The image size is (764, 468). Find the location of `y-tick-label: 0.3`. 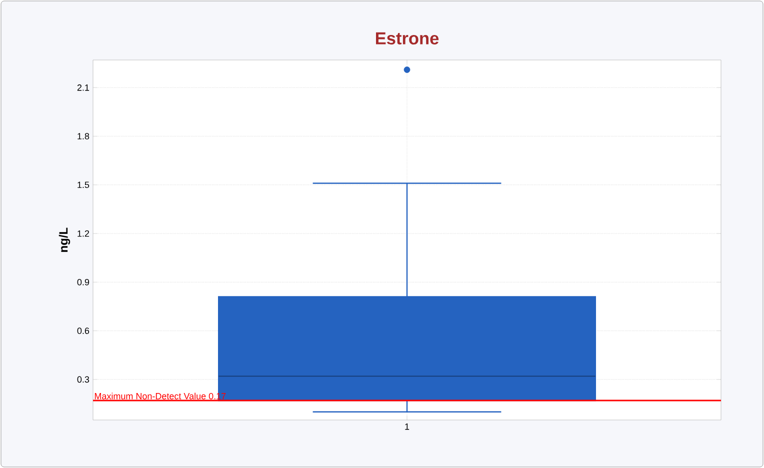

y-tick-label: 0.3 is located at coordinates (83, 379).